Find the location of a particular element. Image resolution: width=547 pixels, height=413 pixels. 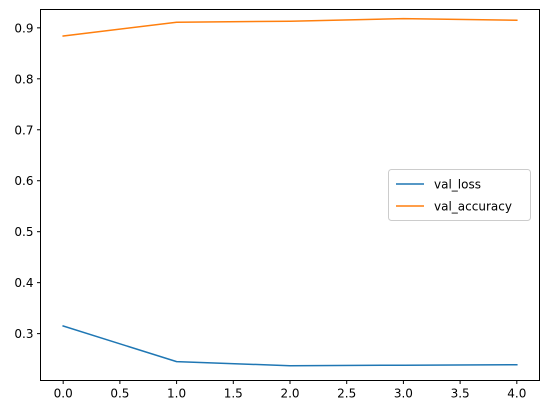

y-tick-label: 0.9 is located at coordinates (23, 28).